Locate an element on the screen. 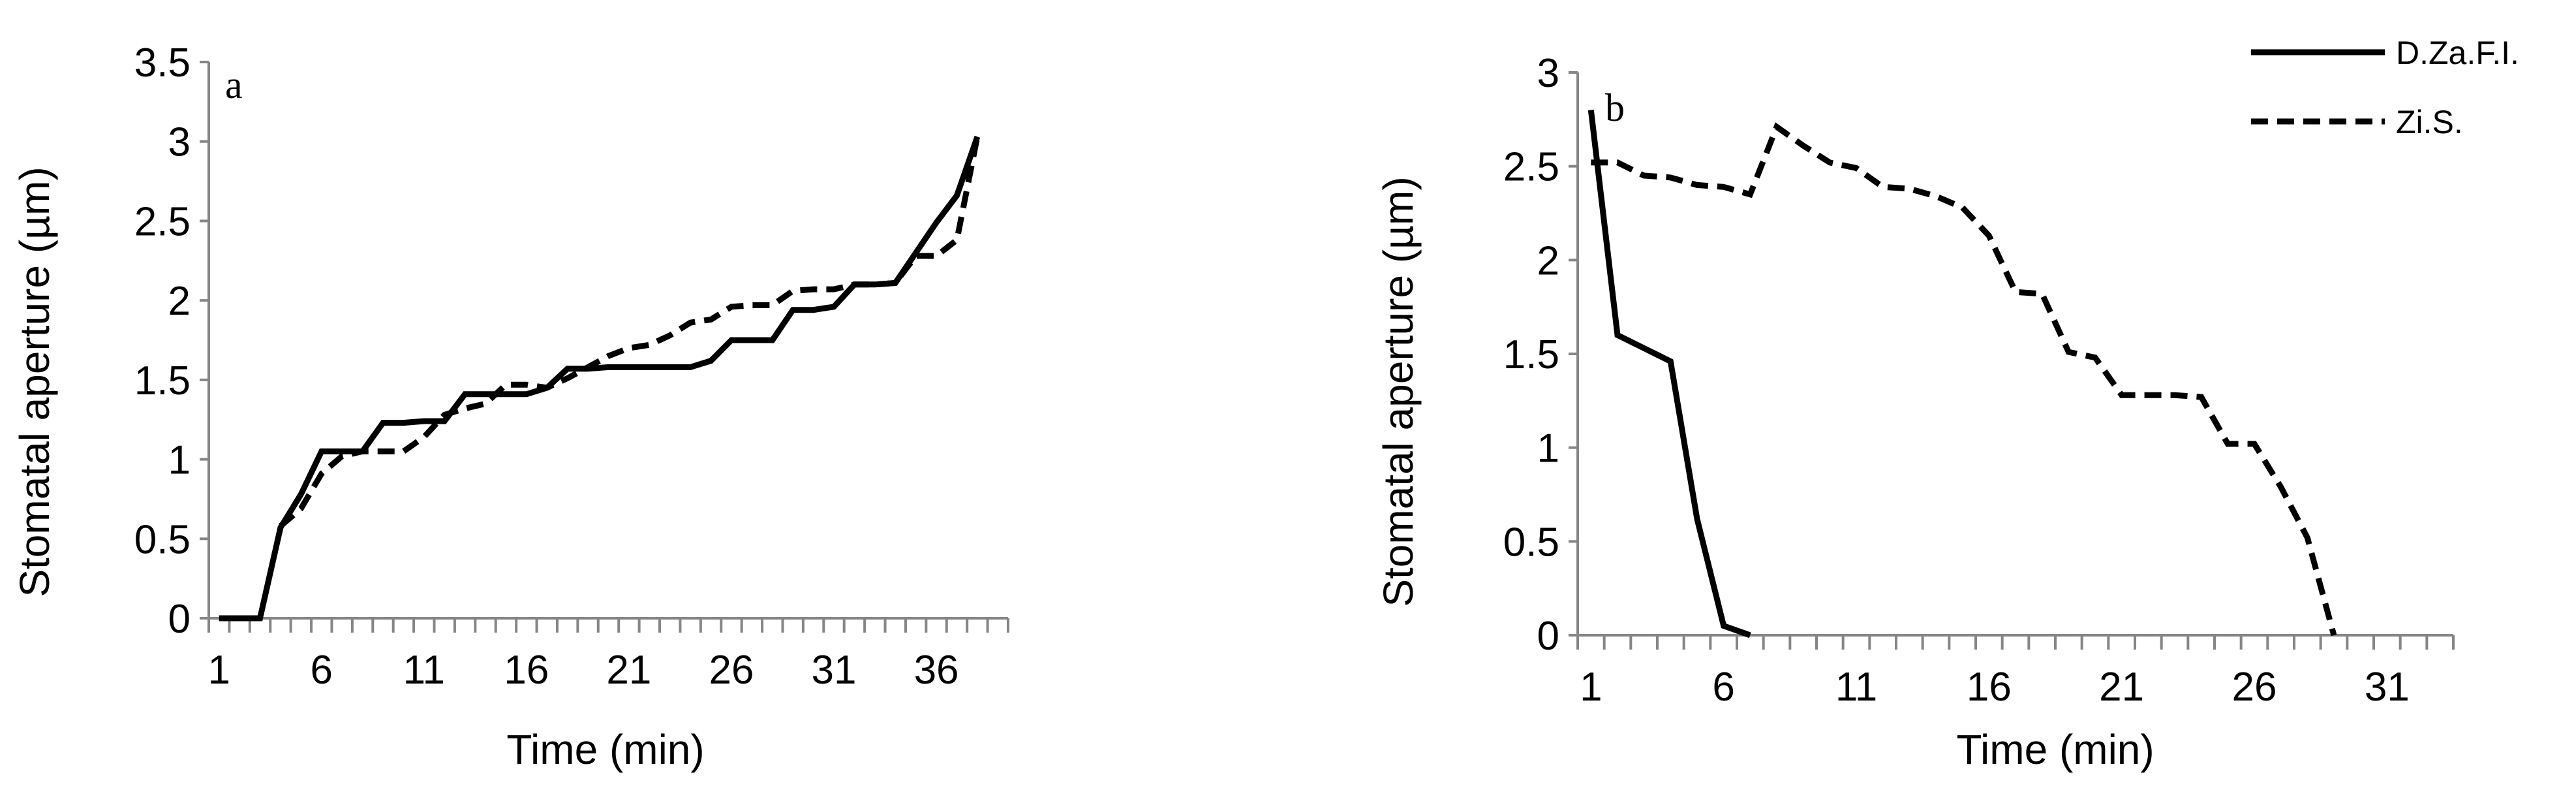  panel-a-x-tick-label: 26 is located at coordinates (732, 670).